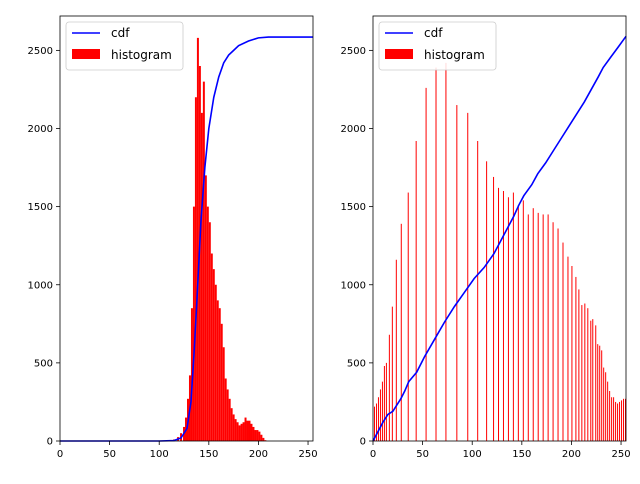  I want to click on chart-0-xtick-label-4: 200, so click(258, 454).